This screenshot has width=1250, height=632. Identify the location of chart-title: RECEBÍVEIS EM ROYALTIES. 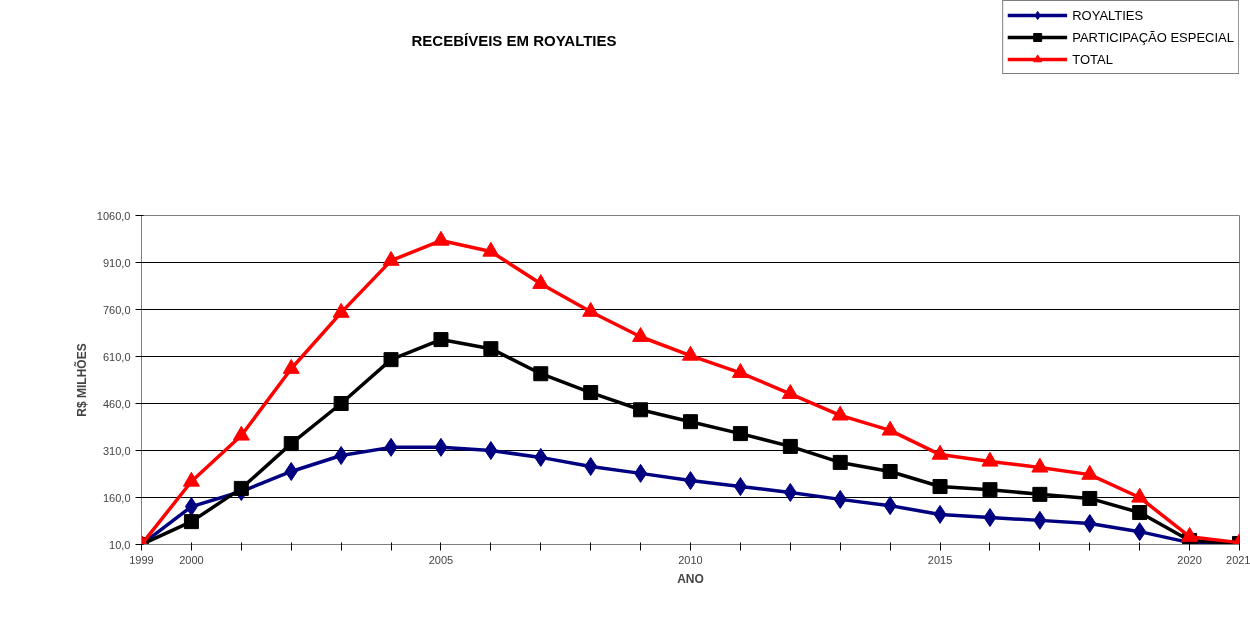
(514, 40).